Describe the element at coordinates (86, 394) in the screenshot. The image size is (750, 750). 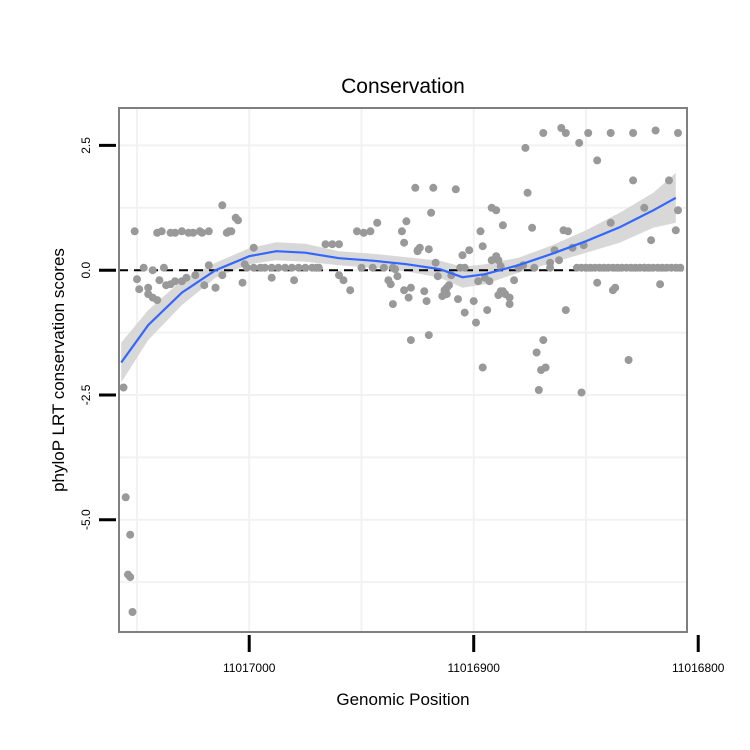
I see `y-tick-label: -2.5` at that location.